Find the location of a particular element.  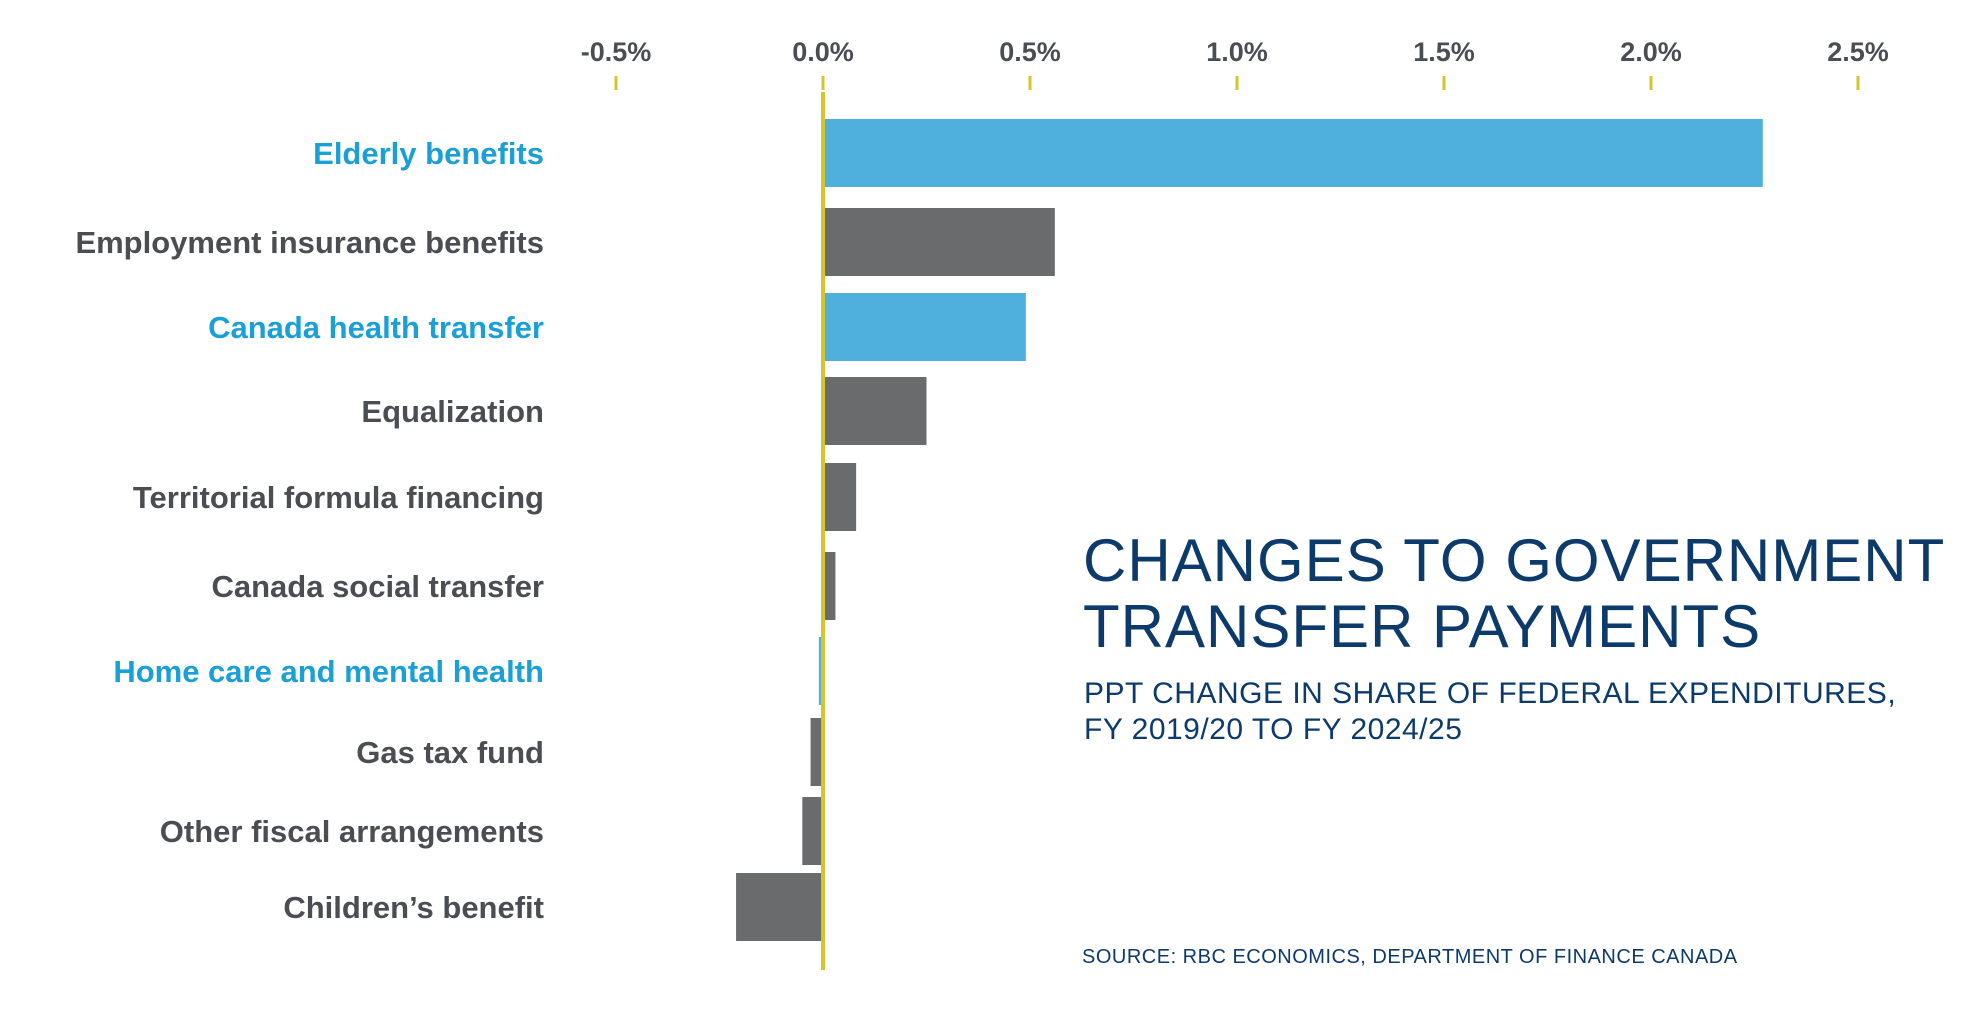

chart-title: CHANGES TO GOVERNMENT TRANSFER PAYMENTS is located at coordinates (1514, 593).